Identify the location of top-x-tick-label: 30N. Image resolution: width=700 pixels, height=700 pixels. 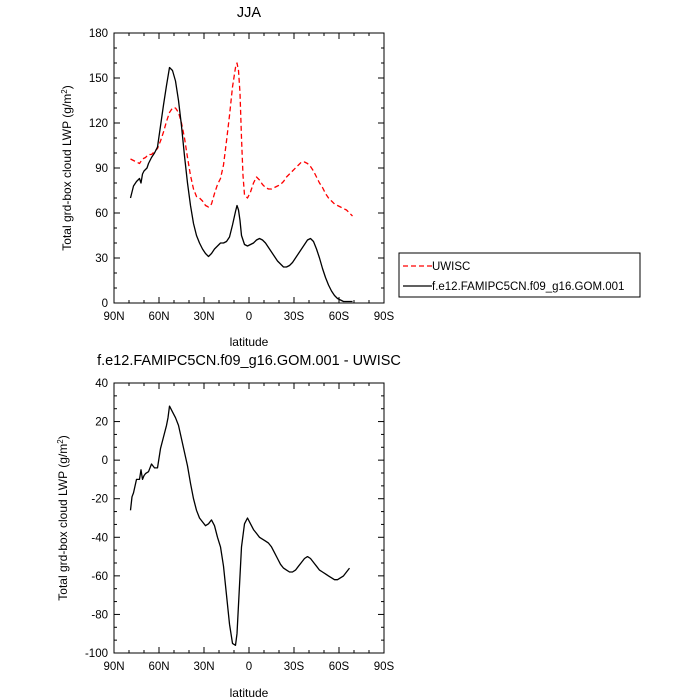
(203, 317).